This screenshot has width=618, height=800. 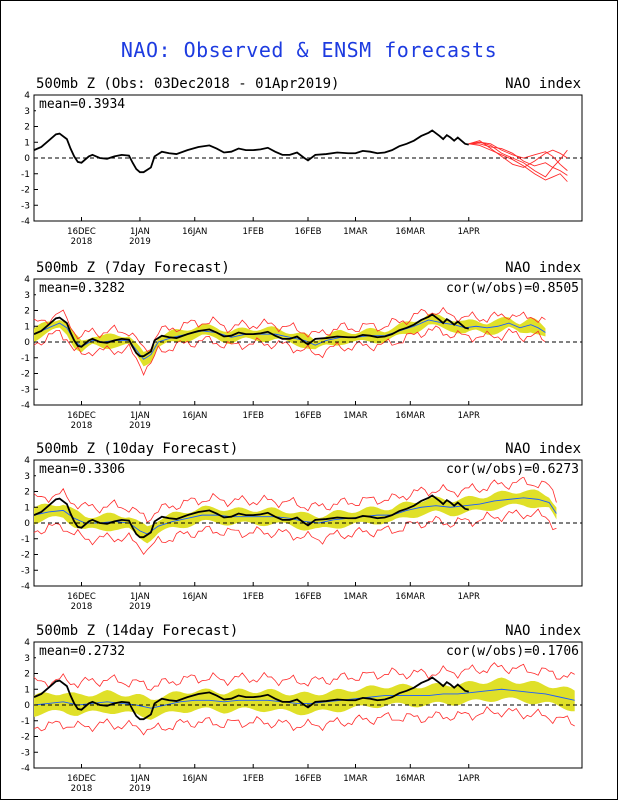 What do you see at coordinates (512, 469) in the screenshot?
I see `correlation-label: cor(w/obs)=0.6273` at bounding box center [512, 469].